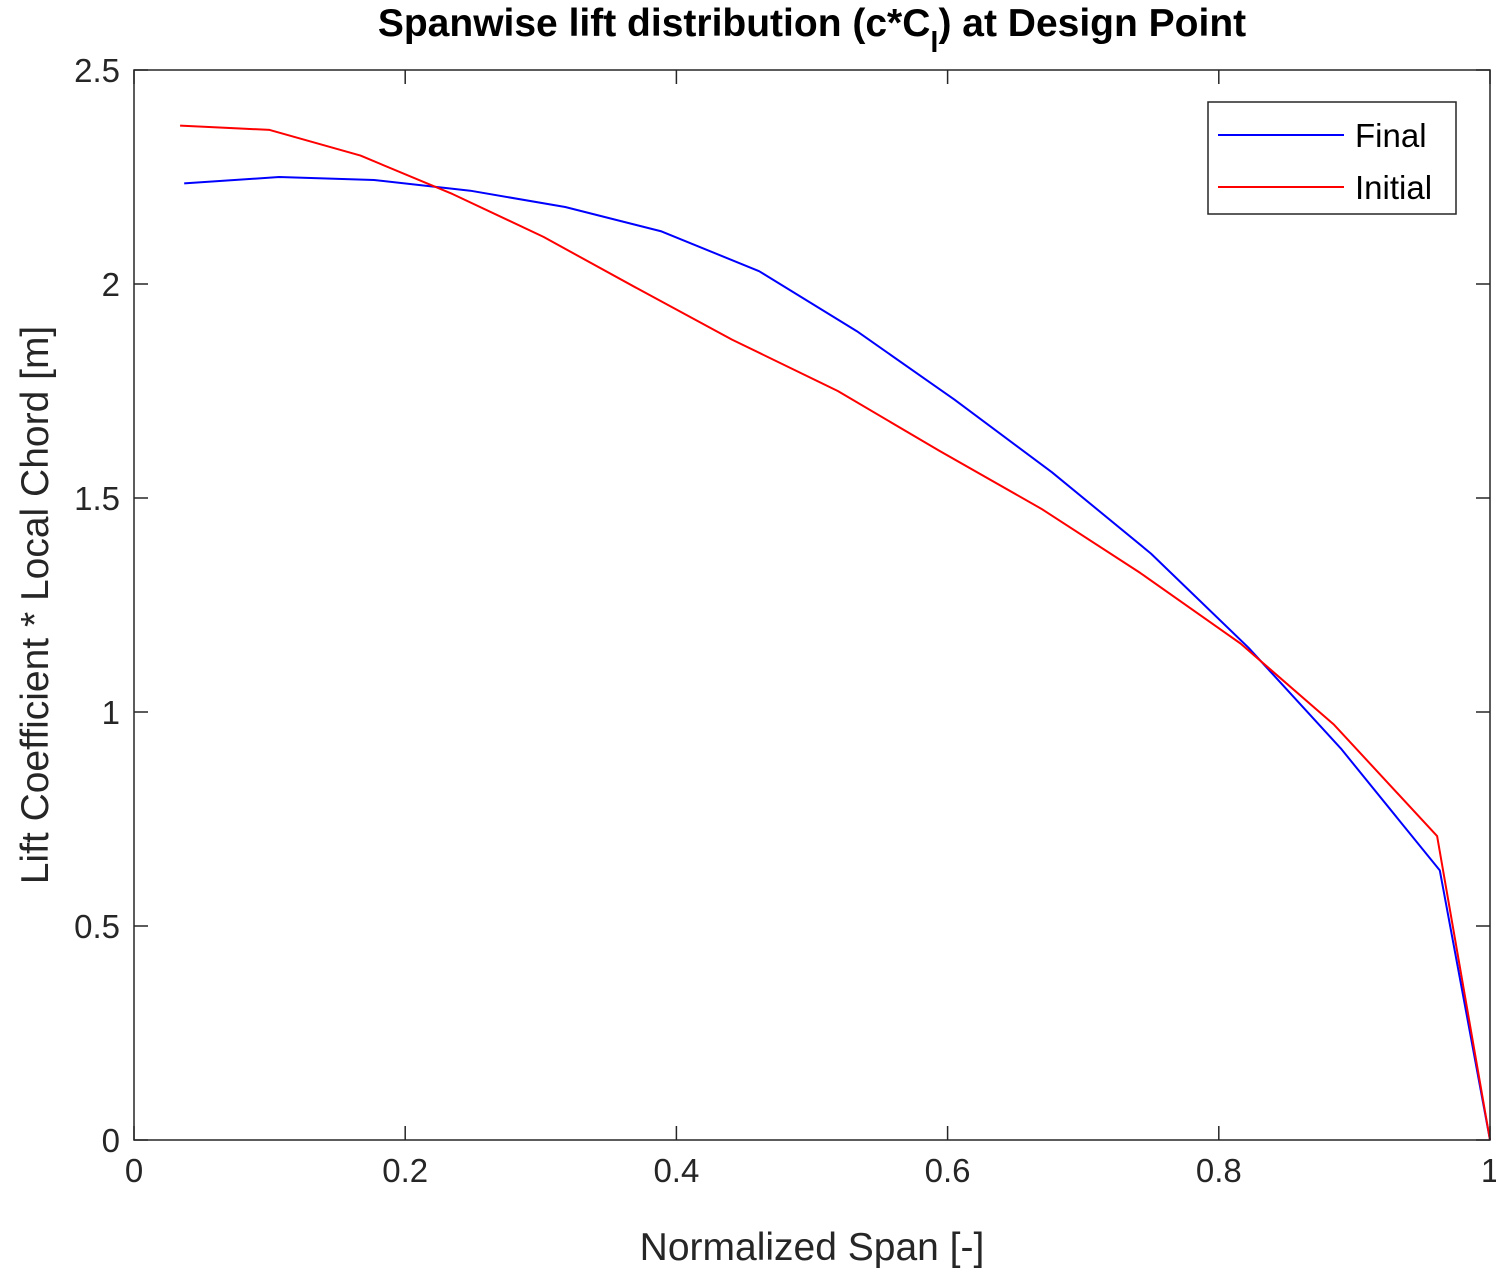  I want to click on x-tick-label: 0.2, so click(405, 1170).